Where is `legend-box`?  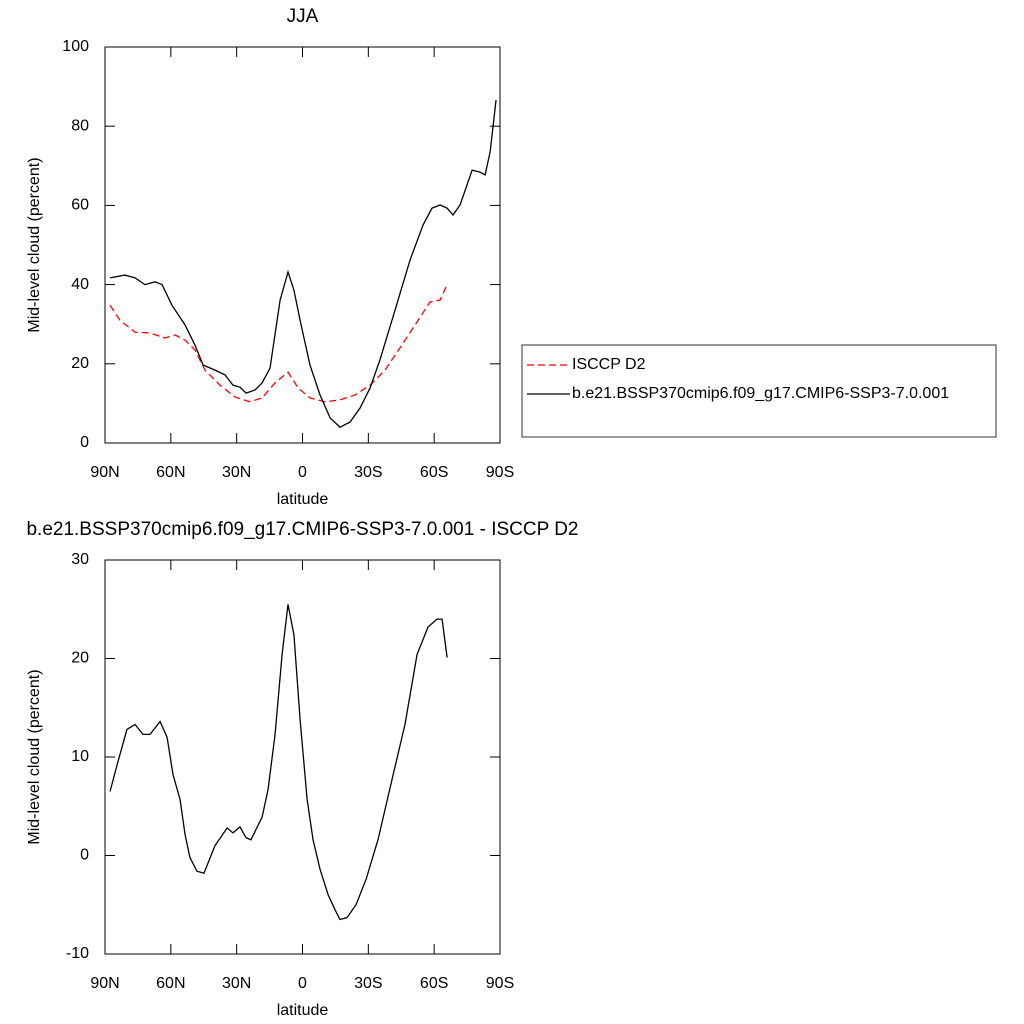 legend-box is located at coordinates (759, 391).